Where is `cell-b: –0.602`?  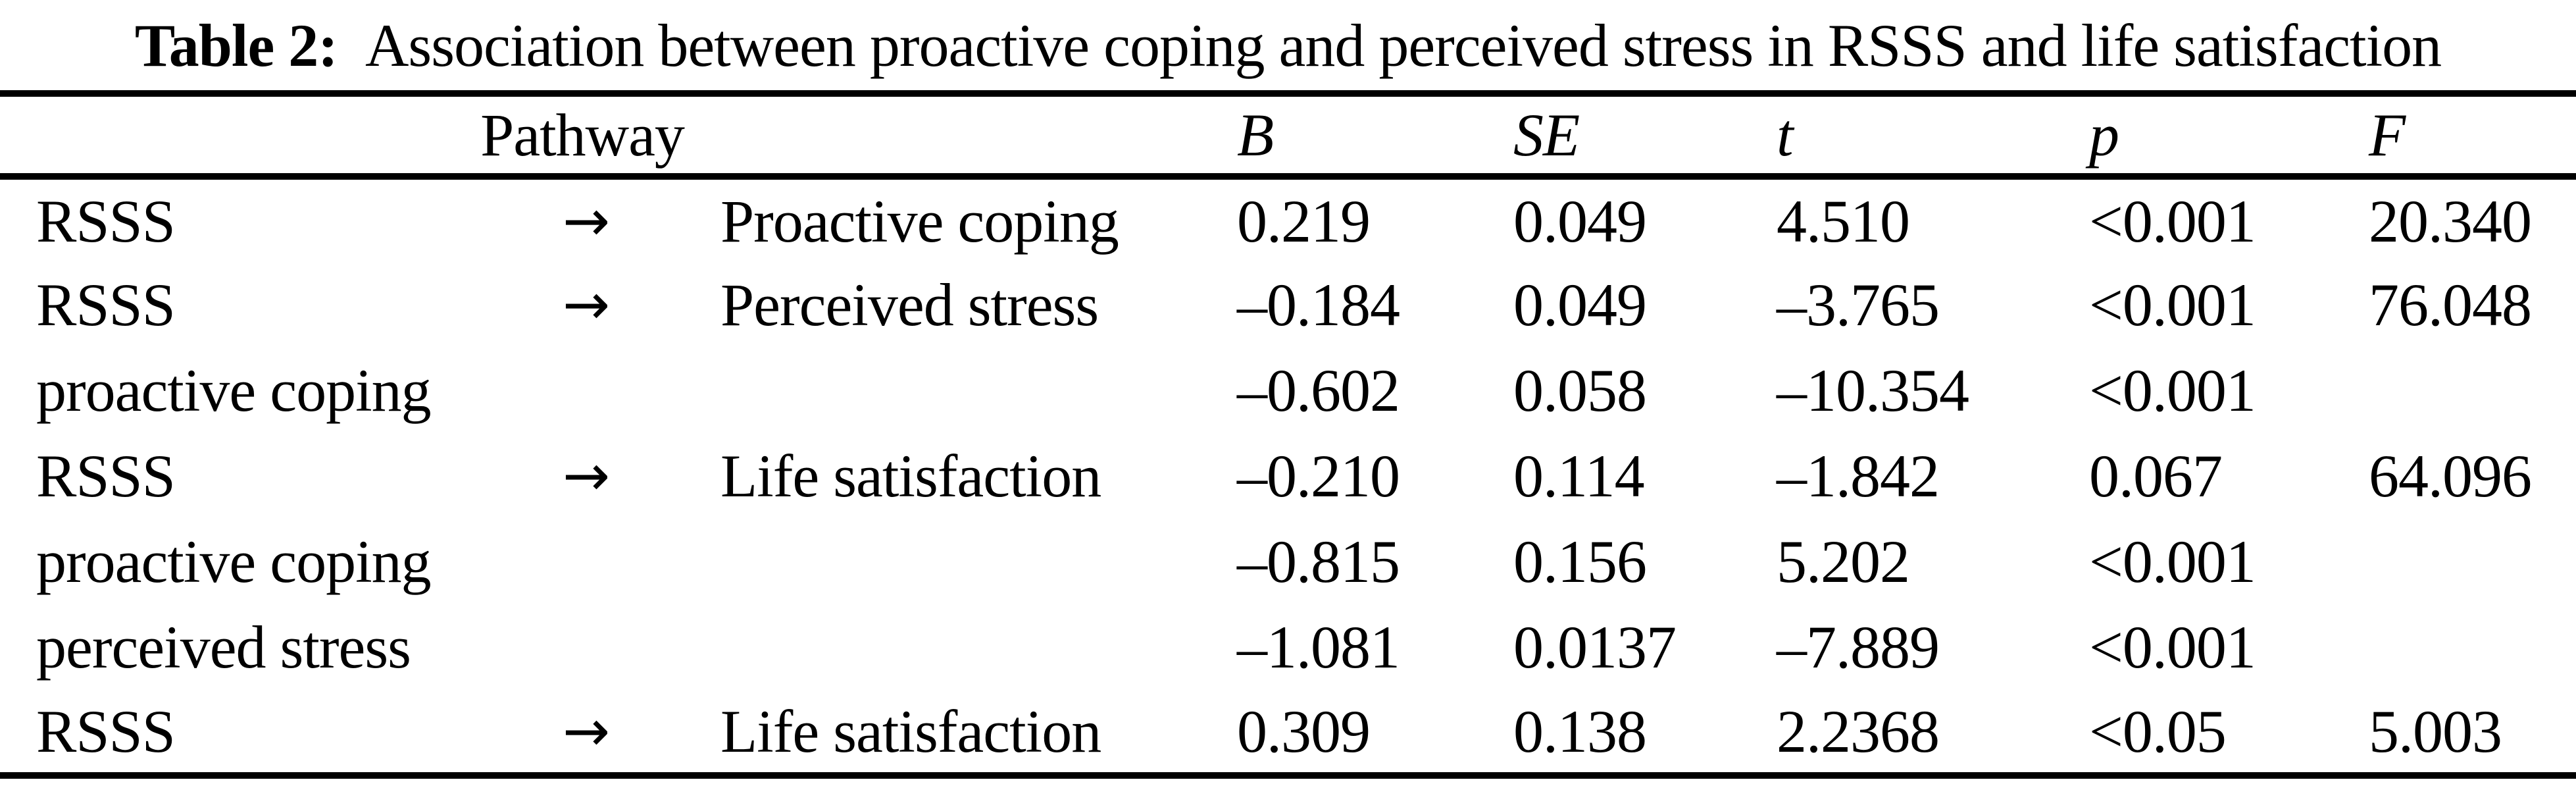
cell-b: –0.602 is located at coordinates (1318, 390).